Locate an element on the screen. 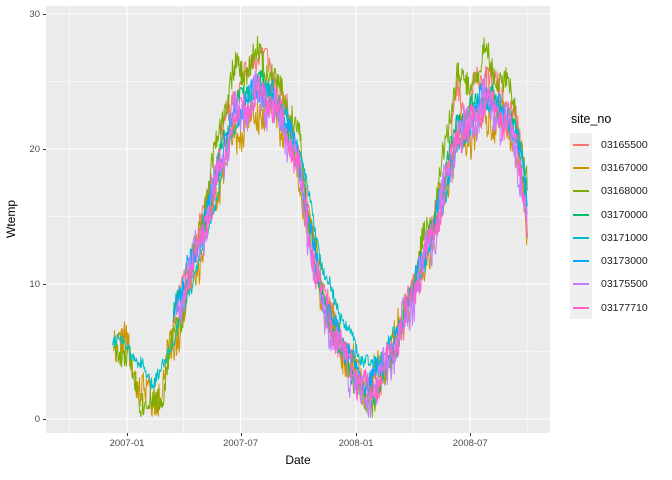 The image size is (672, 480). legend-item-03170000: 03170000 is located at coordinates (609, 214).